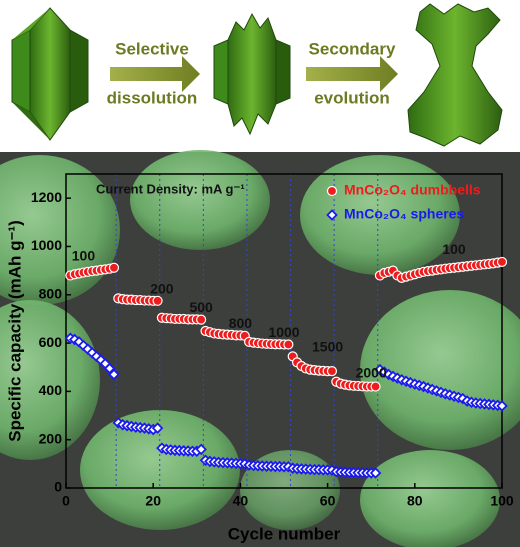 The image size is (520, 547). What do you see at coordinates (162, 289) in the screenshot?
I see `rate-label: 200` at bounding box center [162, 289].